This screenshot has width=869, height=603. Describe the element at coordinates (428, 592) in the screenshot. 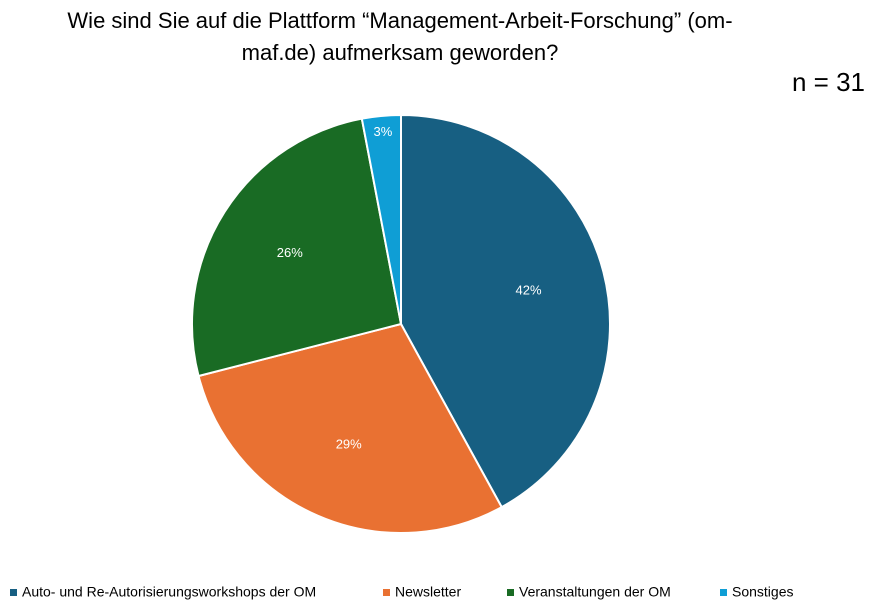

I see `legend-label: Newsletter` at that location.